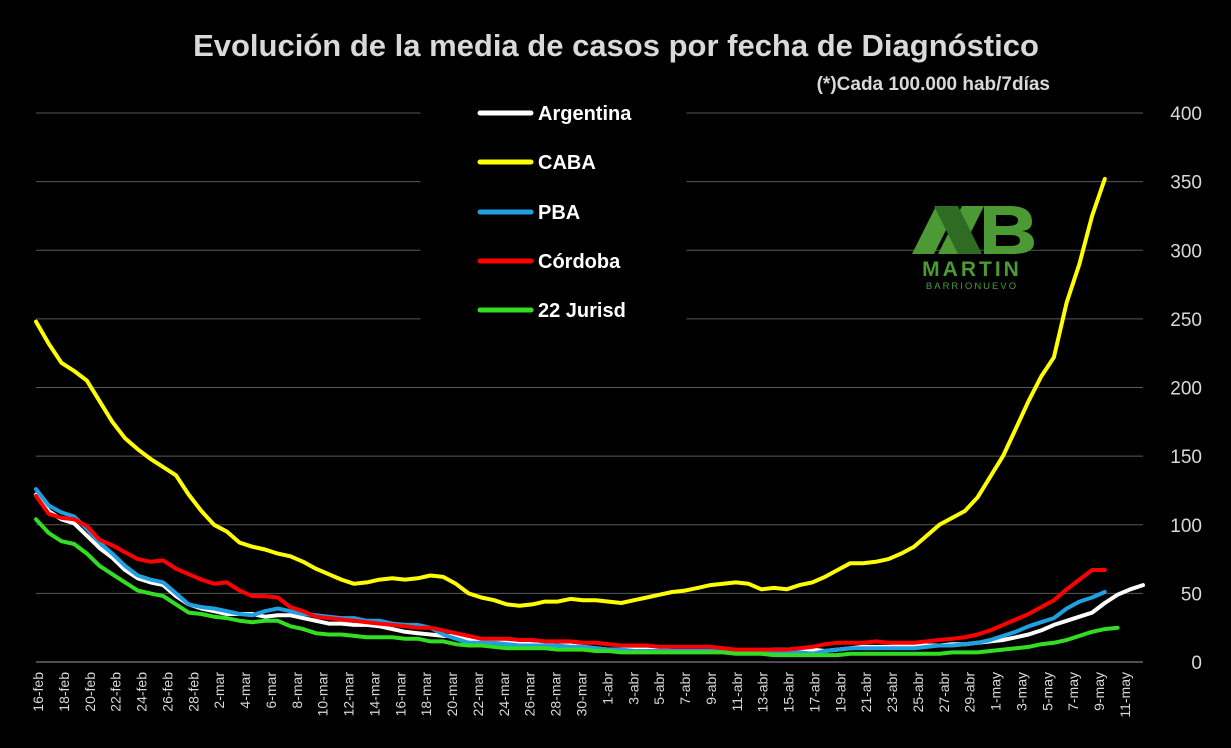 Image resolution: width=1231 pixels, height=748 pixels. Describe the element at coordinates (1186, 114) in the screenshot. I see `y-tick-label-400: 400` at that location.